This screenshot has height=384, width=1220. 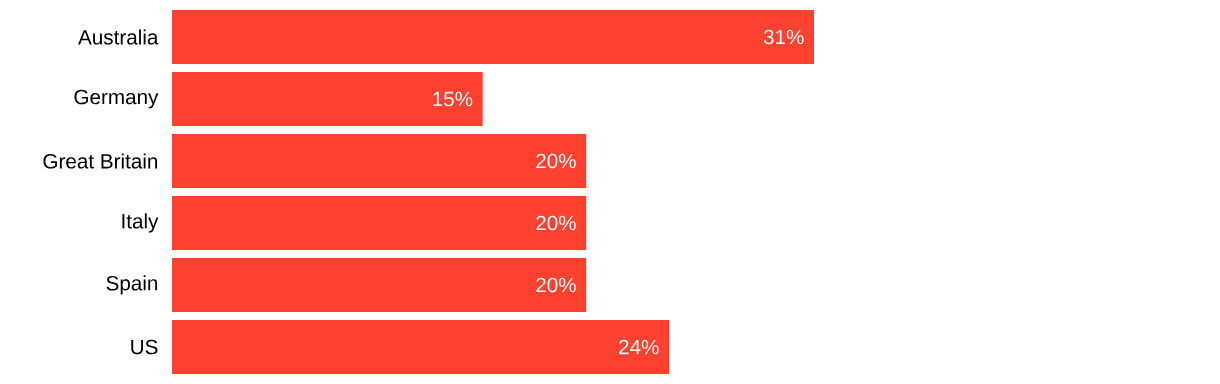 What do you see at coordinates (140, 223) in the screenshot?
I see `y-tick-label: Italy` at bounding box center [140, 223].